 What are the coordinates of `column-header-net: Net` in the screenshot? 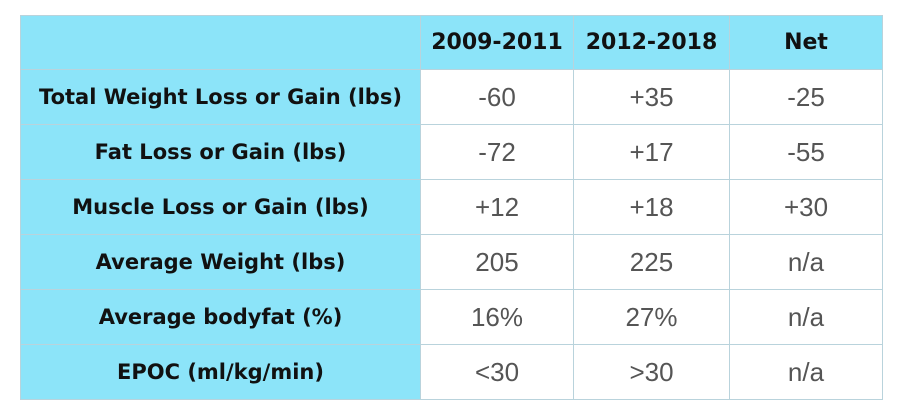 It's located at (806, 42).